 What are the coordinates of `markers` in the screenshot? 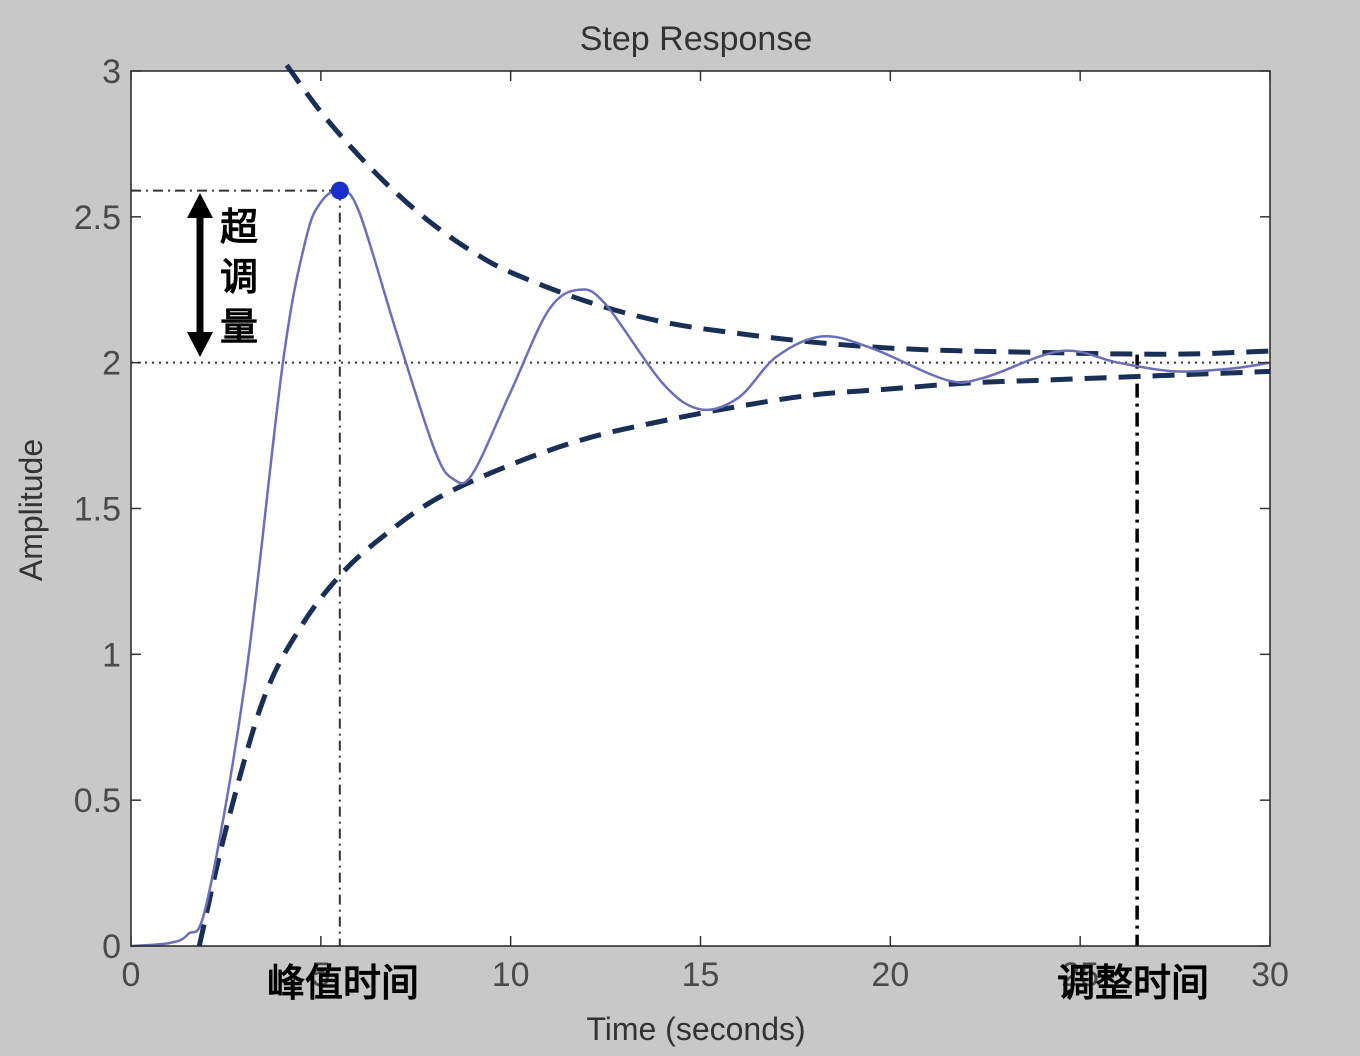 It's located at (339, 190).